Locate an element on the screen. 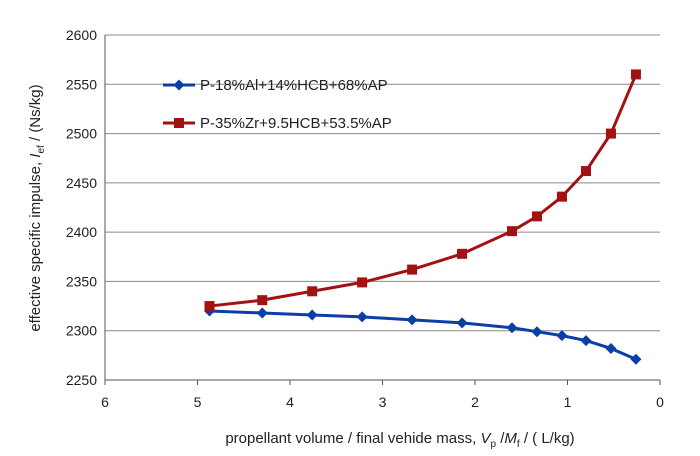 This screenshot has width=700, height=456. x-tick-label: 3 is located at coordinates (383, 402).